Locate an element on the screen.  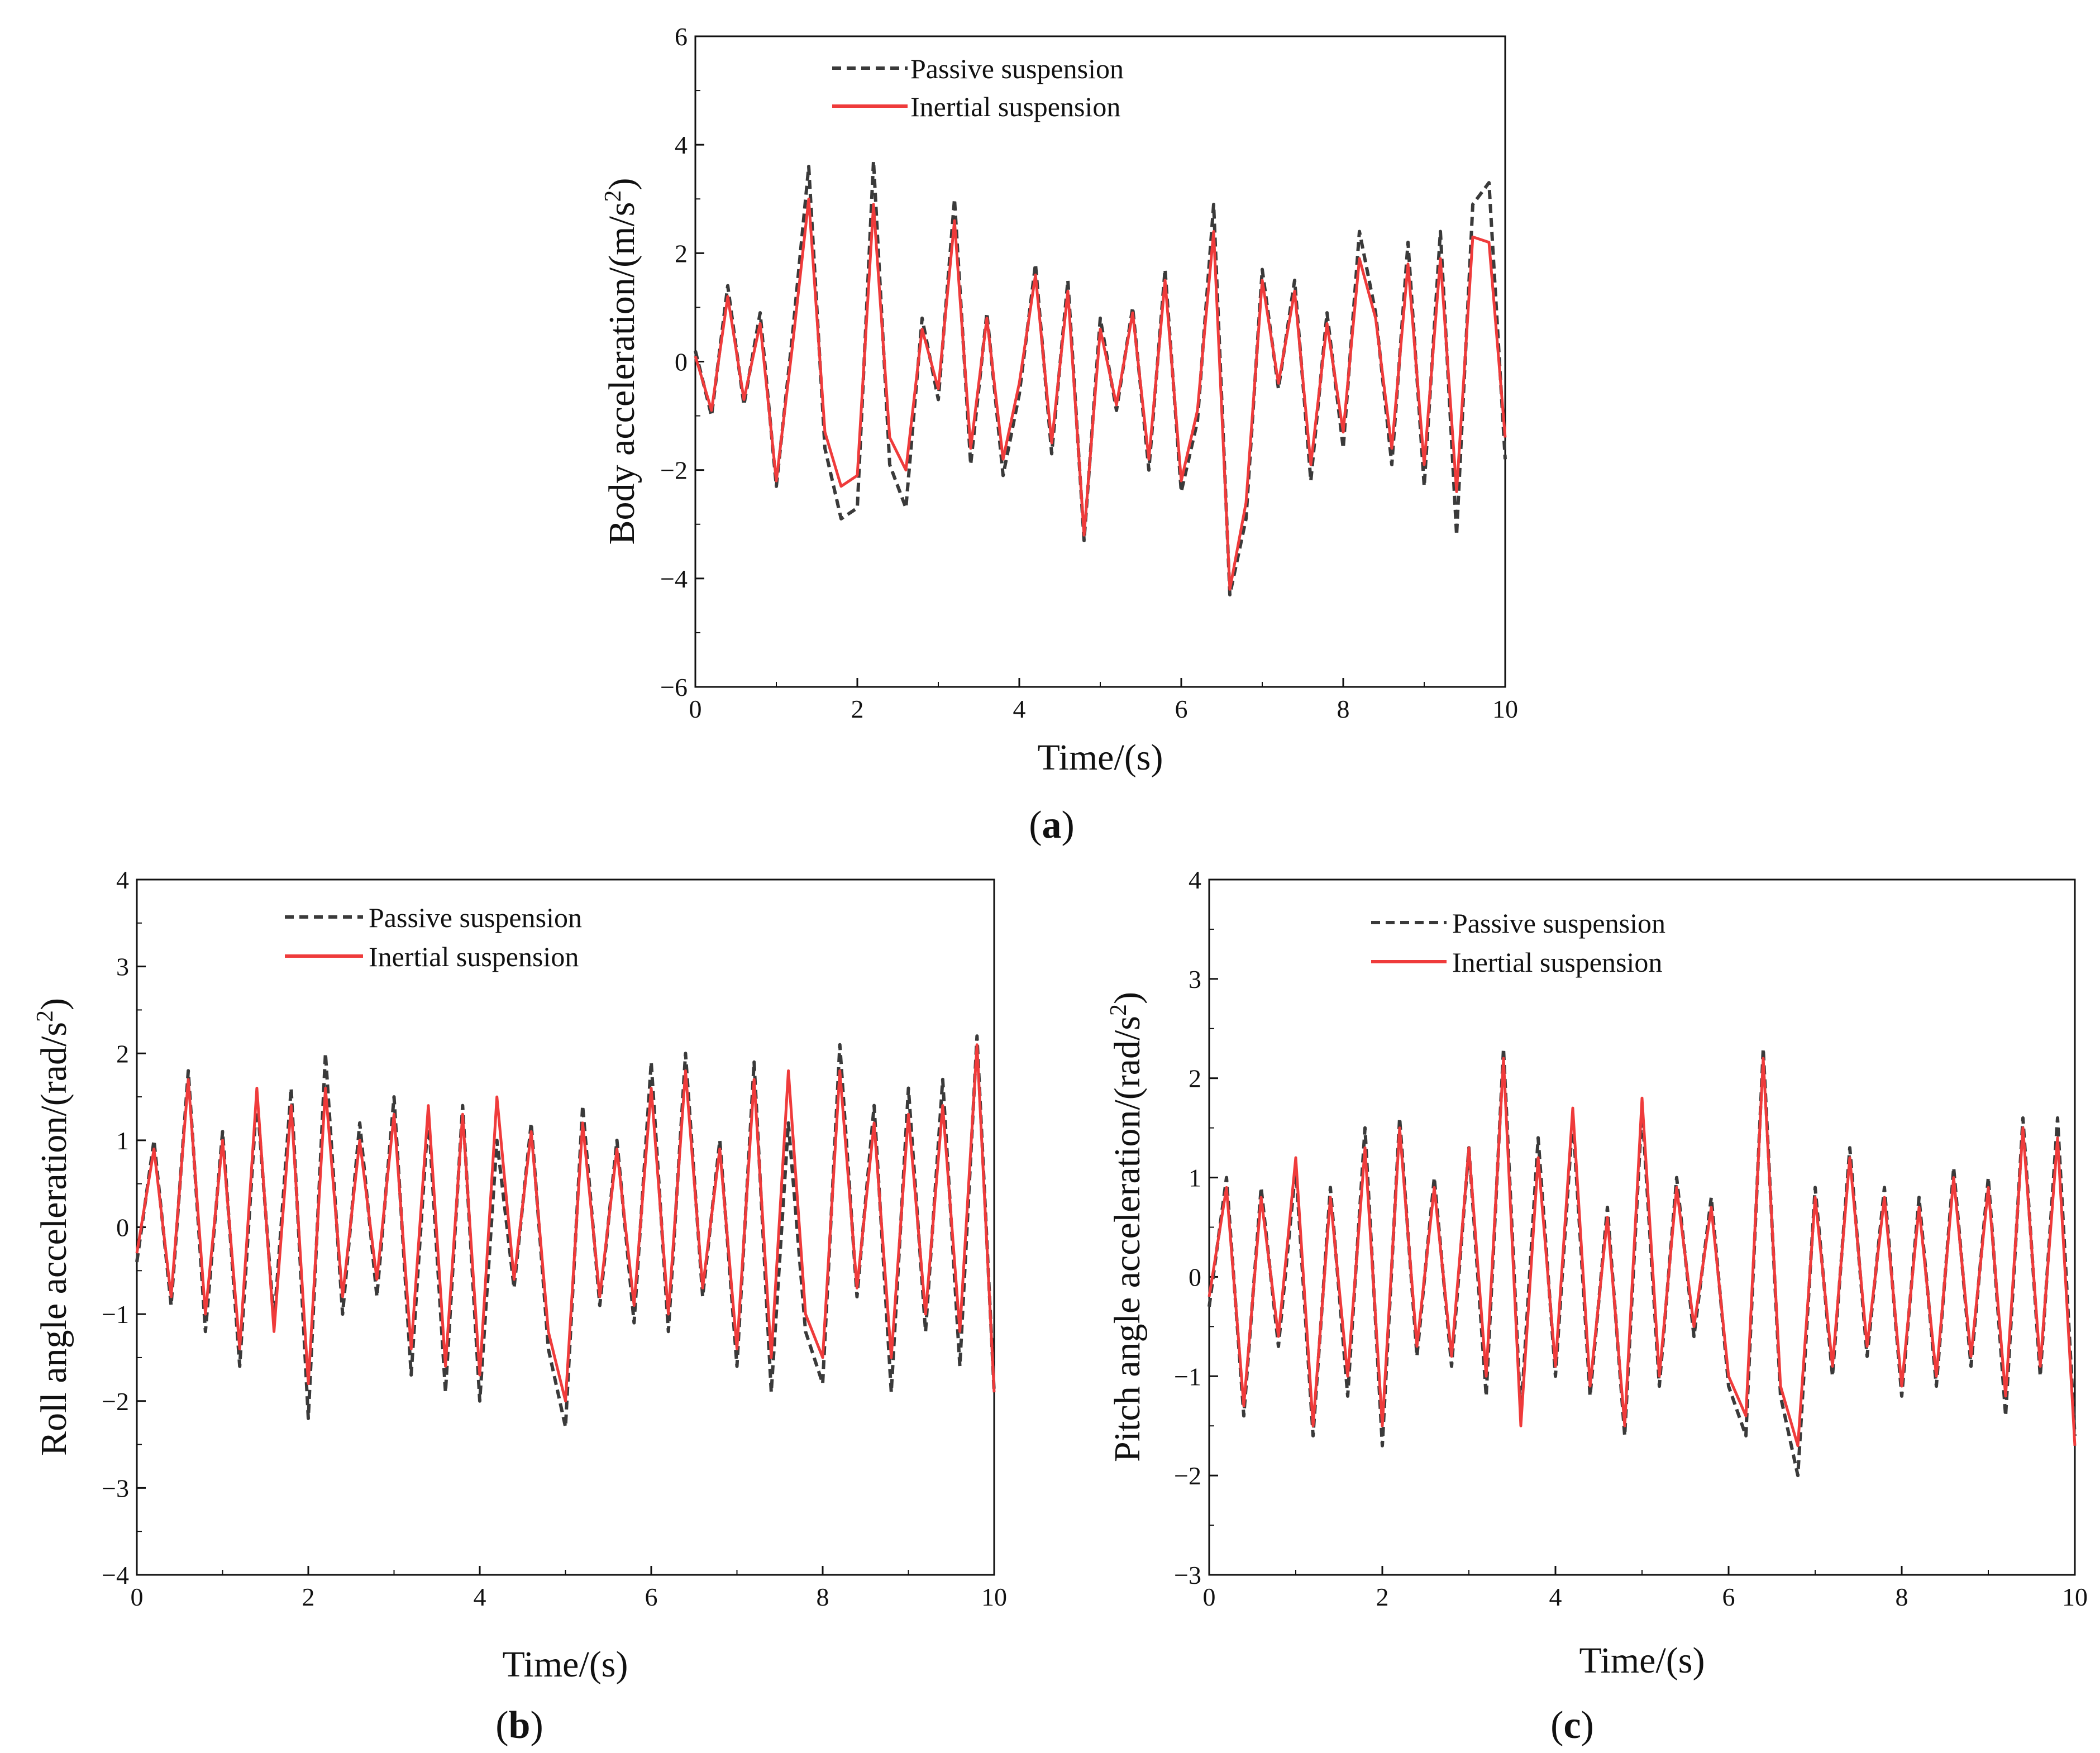
y-ticks-b: −4 −3 −2 −1 0 1 2 3 4 is located at coordinates (124, 1227).